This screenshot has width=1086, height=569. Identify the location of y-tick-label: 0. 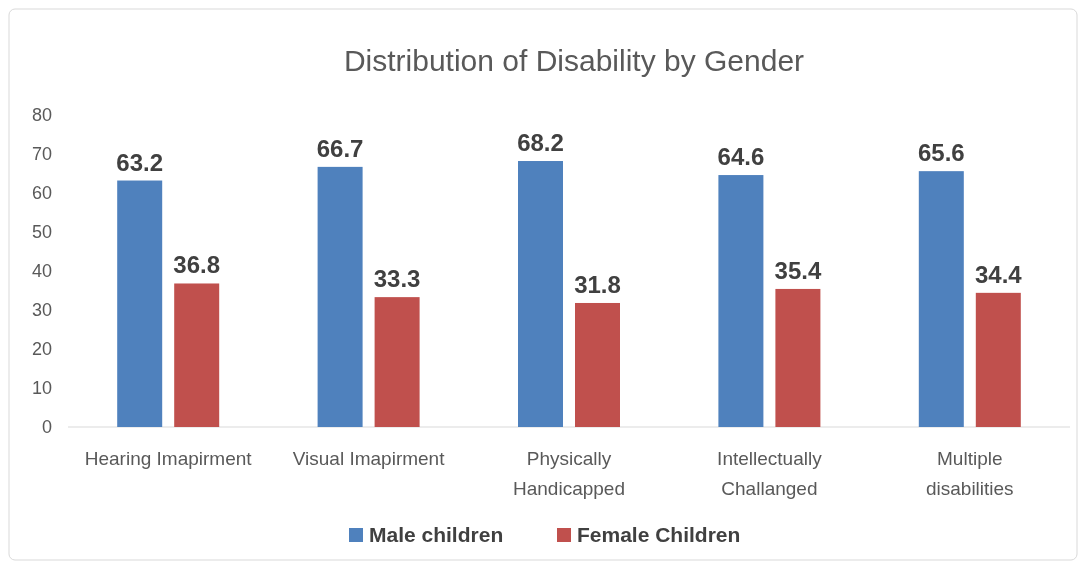
(46, 427).